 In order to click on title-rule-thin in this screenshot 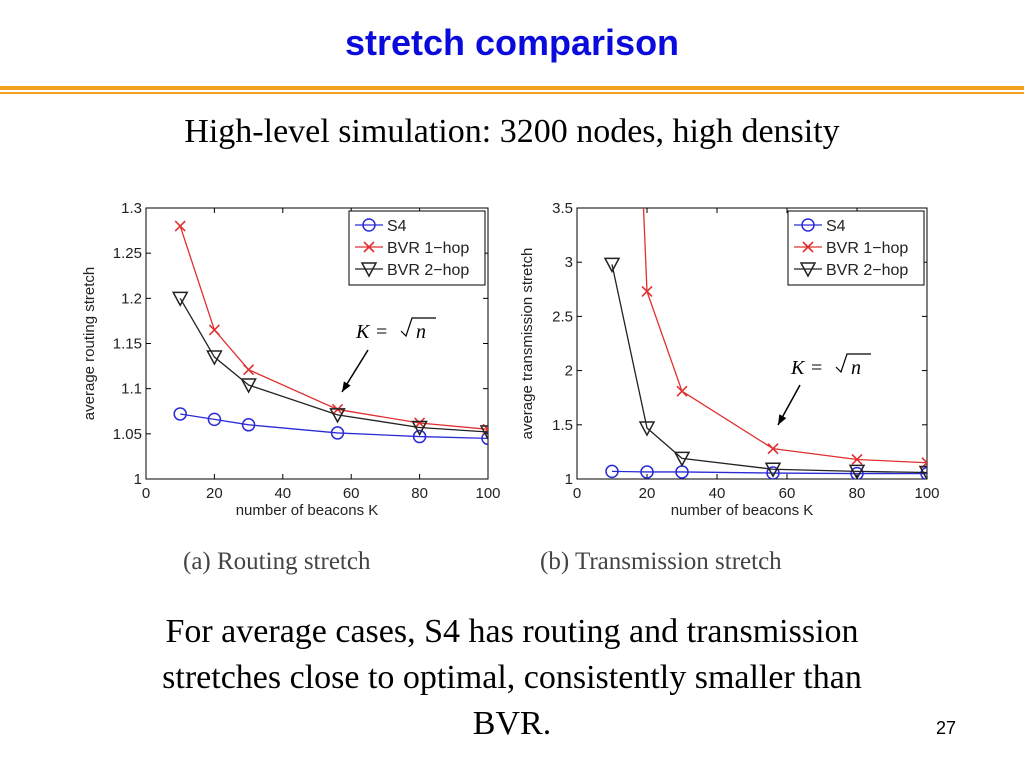, I will do `click(512, 93)`.